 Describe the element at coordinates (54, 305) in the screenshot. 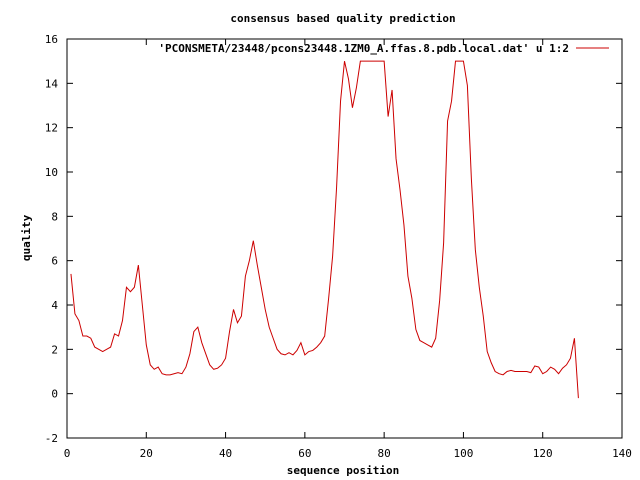

I see `y-tick-label: 4` at that location.